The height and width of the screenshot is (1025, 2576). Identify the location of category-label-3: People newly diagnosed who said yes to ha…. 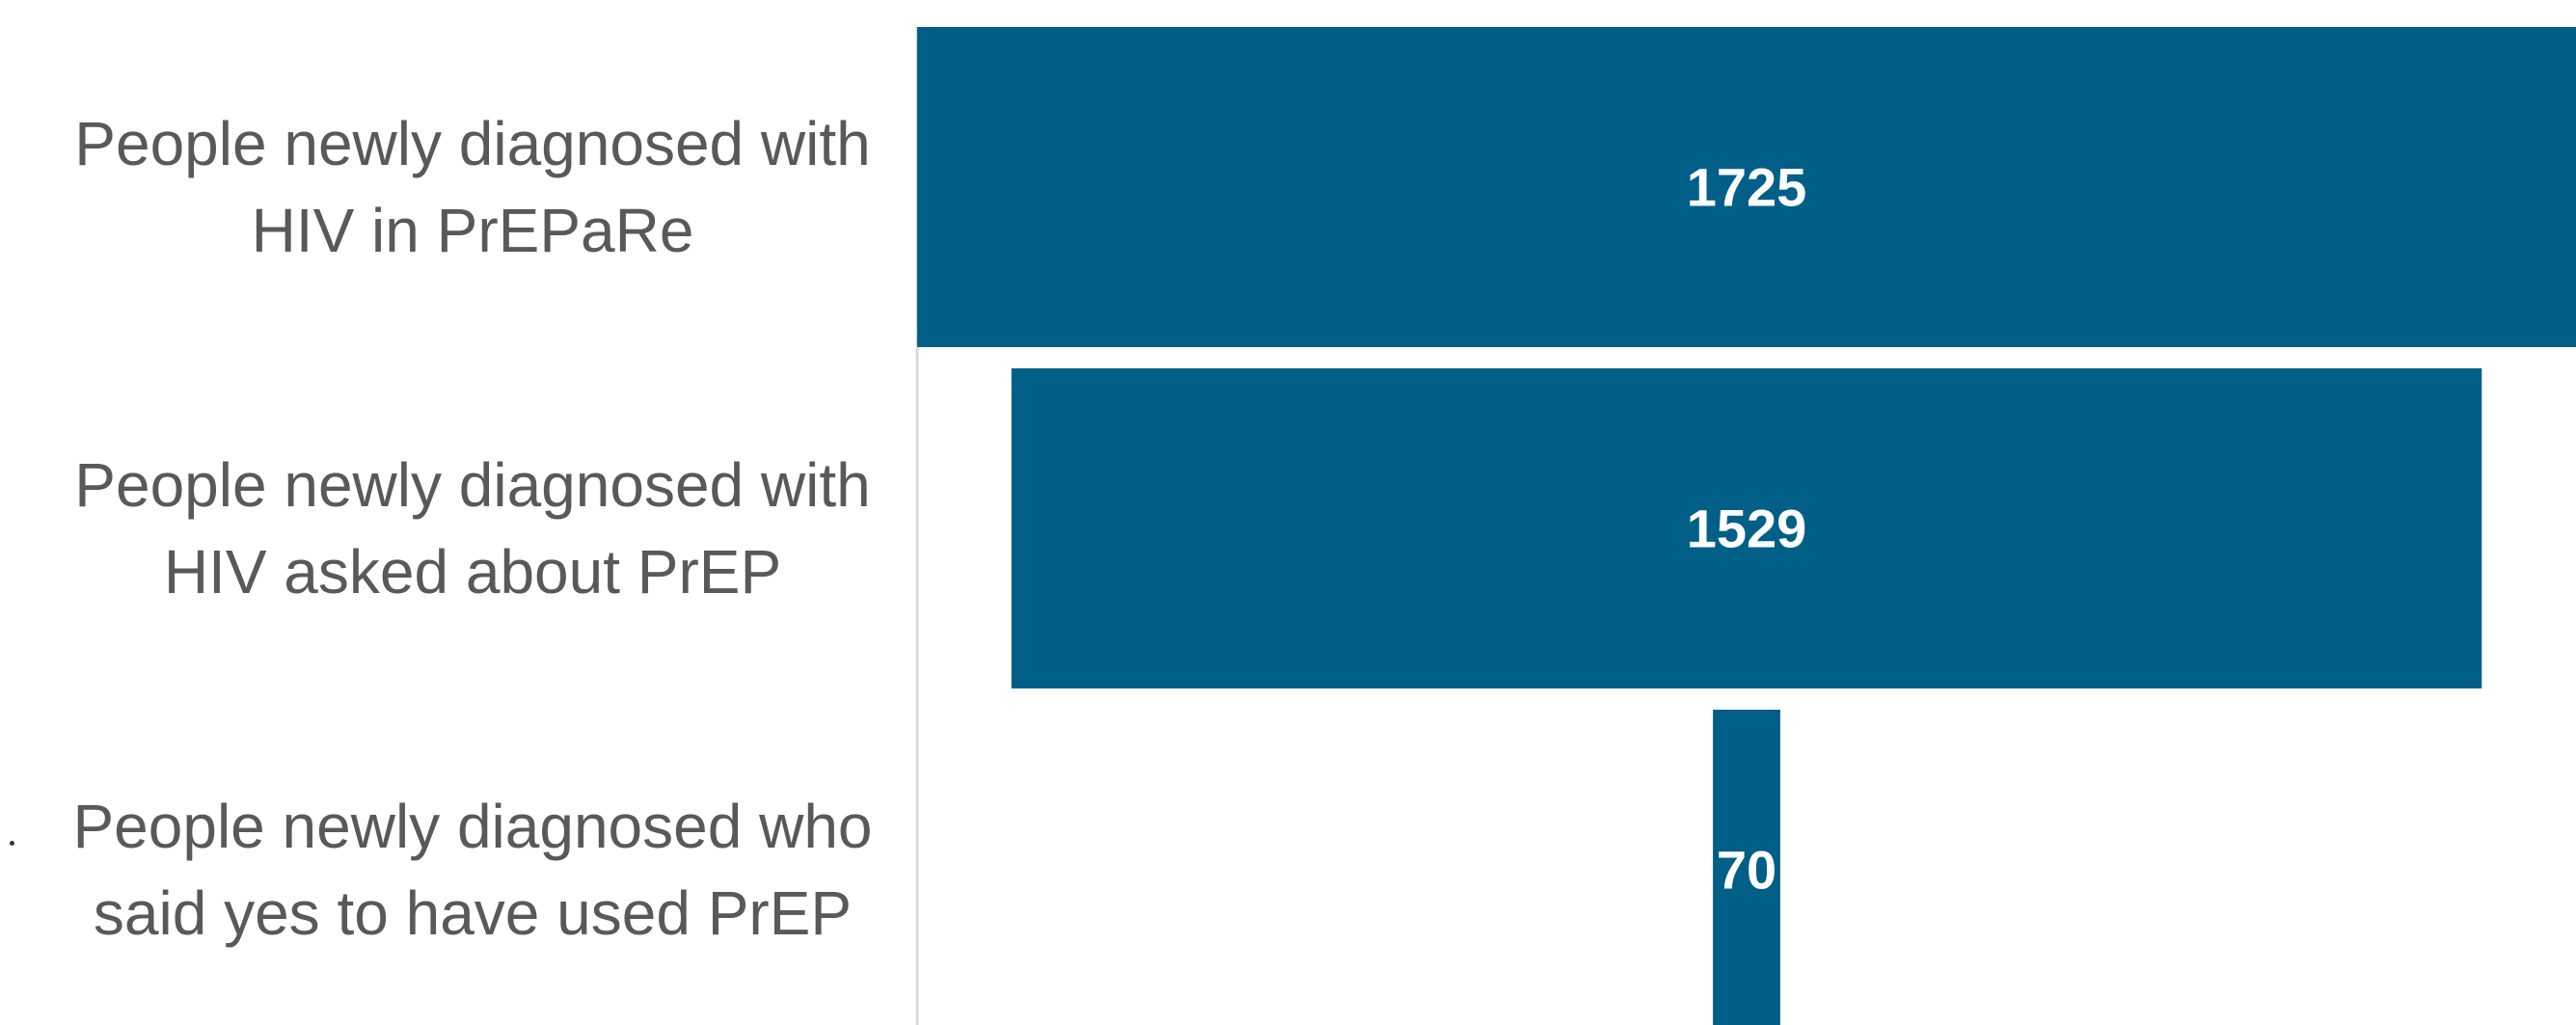
(472, 870).